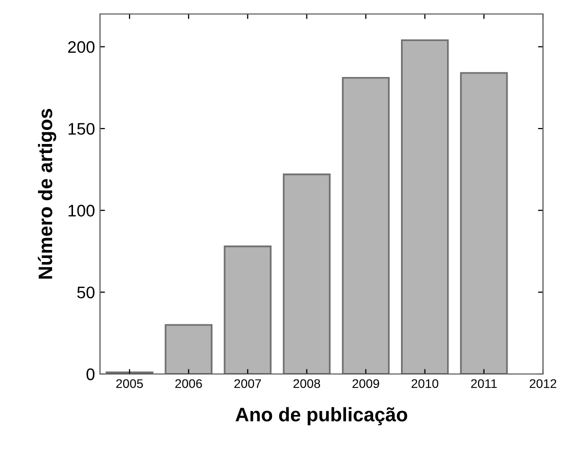 The height and width of the screenshot is (452, 563). Describe the element at coordinates (306, 383) in the screenshot. I see `x-tick-label: 2008` at that location.